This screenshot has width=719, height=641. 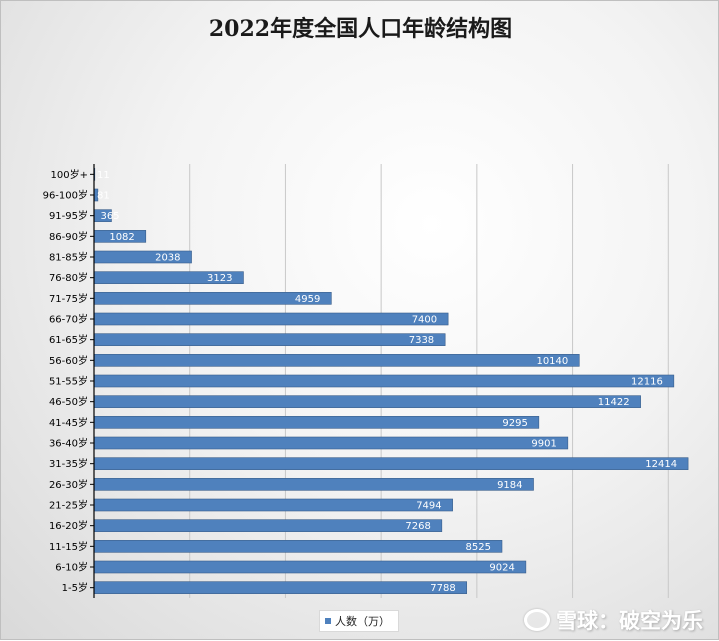 I want to click on data-label: 8525, so click(x=478, y=547).